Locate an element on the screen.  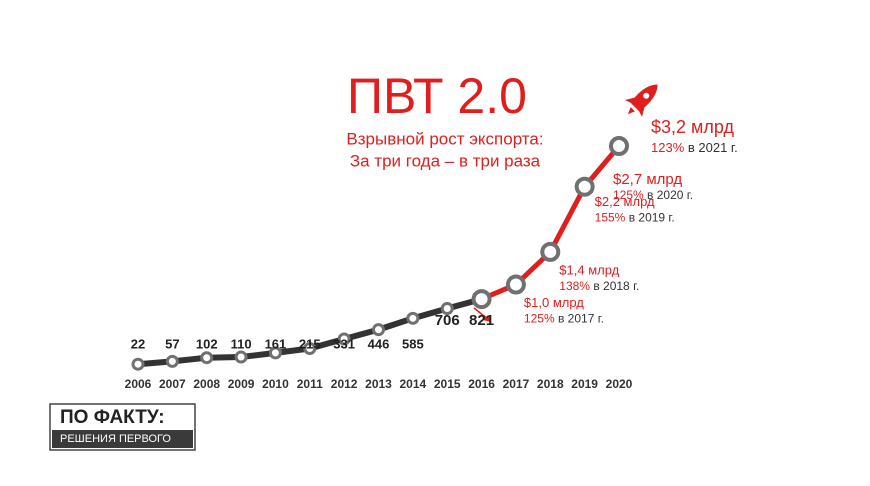
banner-title: ПО ФАКТУ: is located at coordinates (112, 417).